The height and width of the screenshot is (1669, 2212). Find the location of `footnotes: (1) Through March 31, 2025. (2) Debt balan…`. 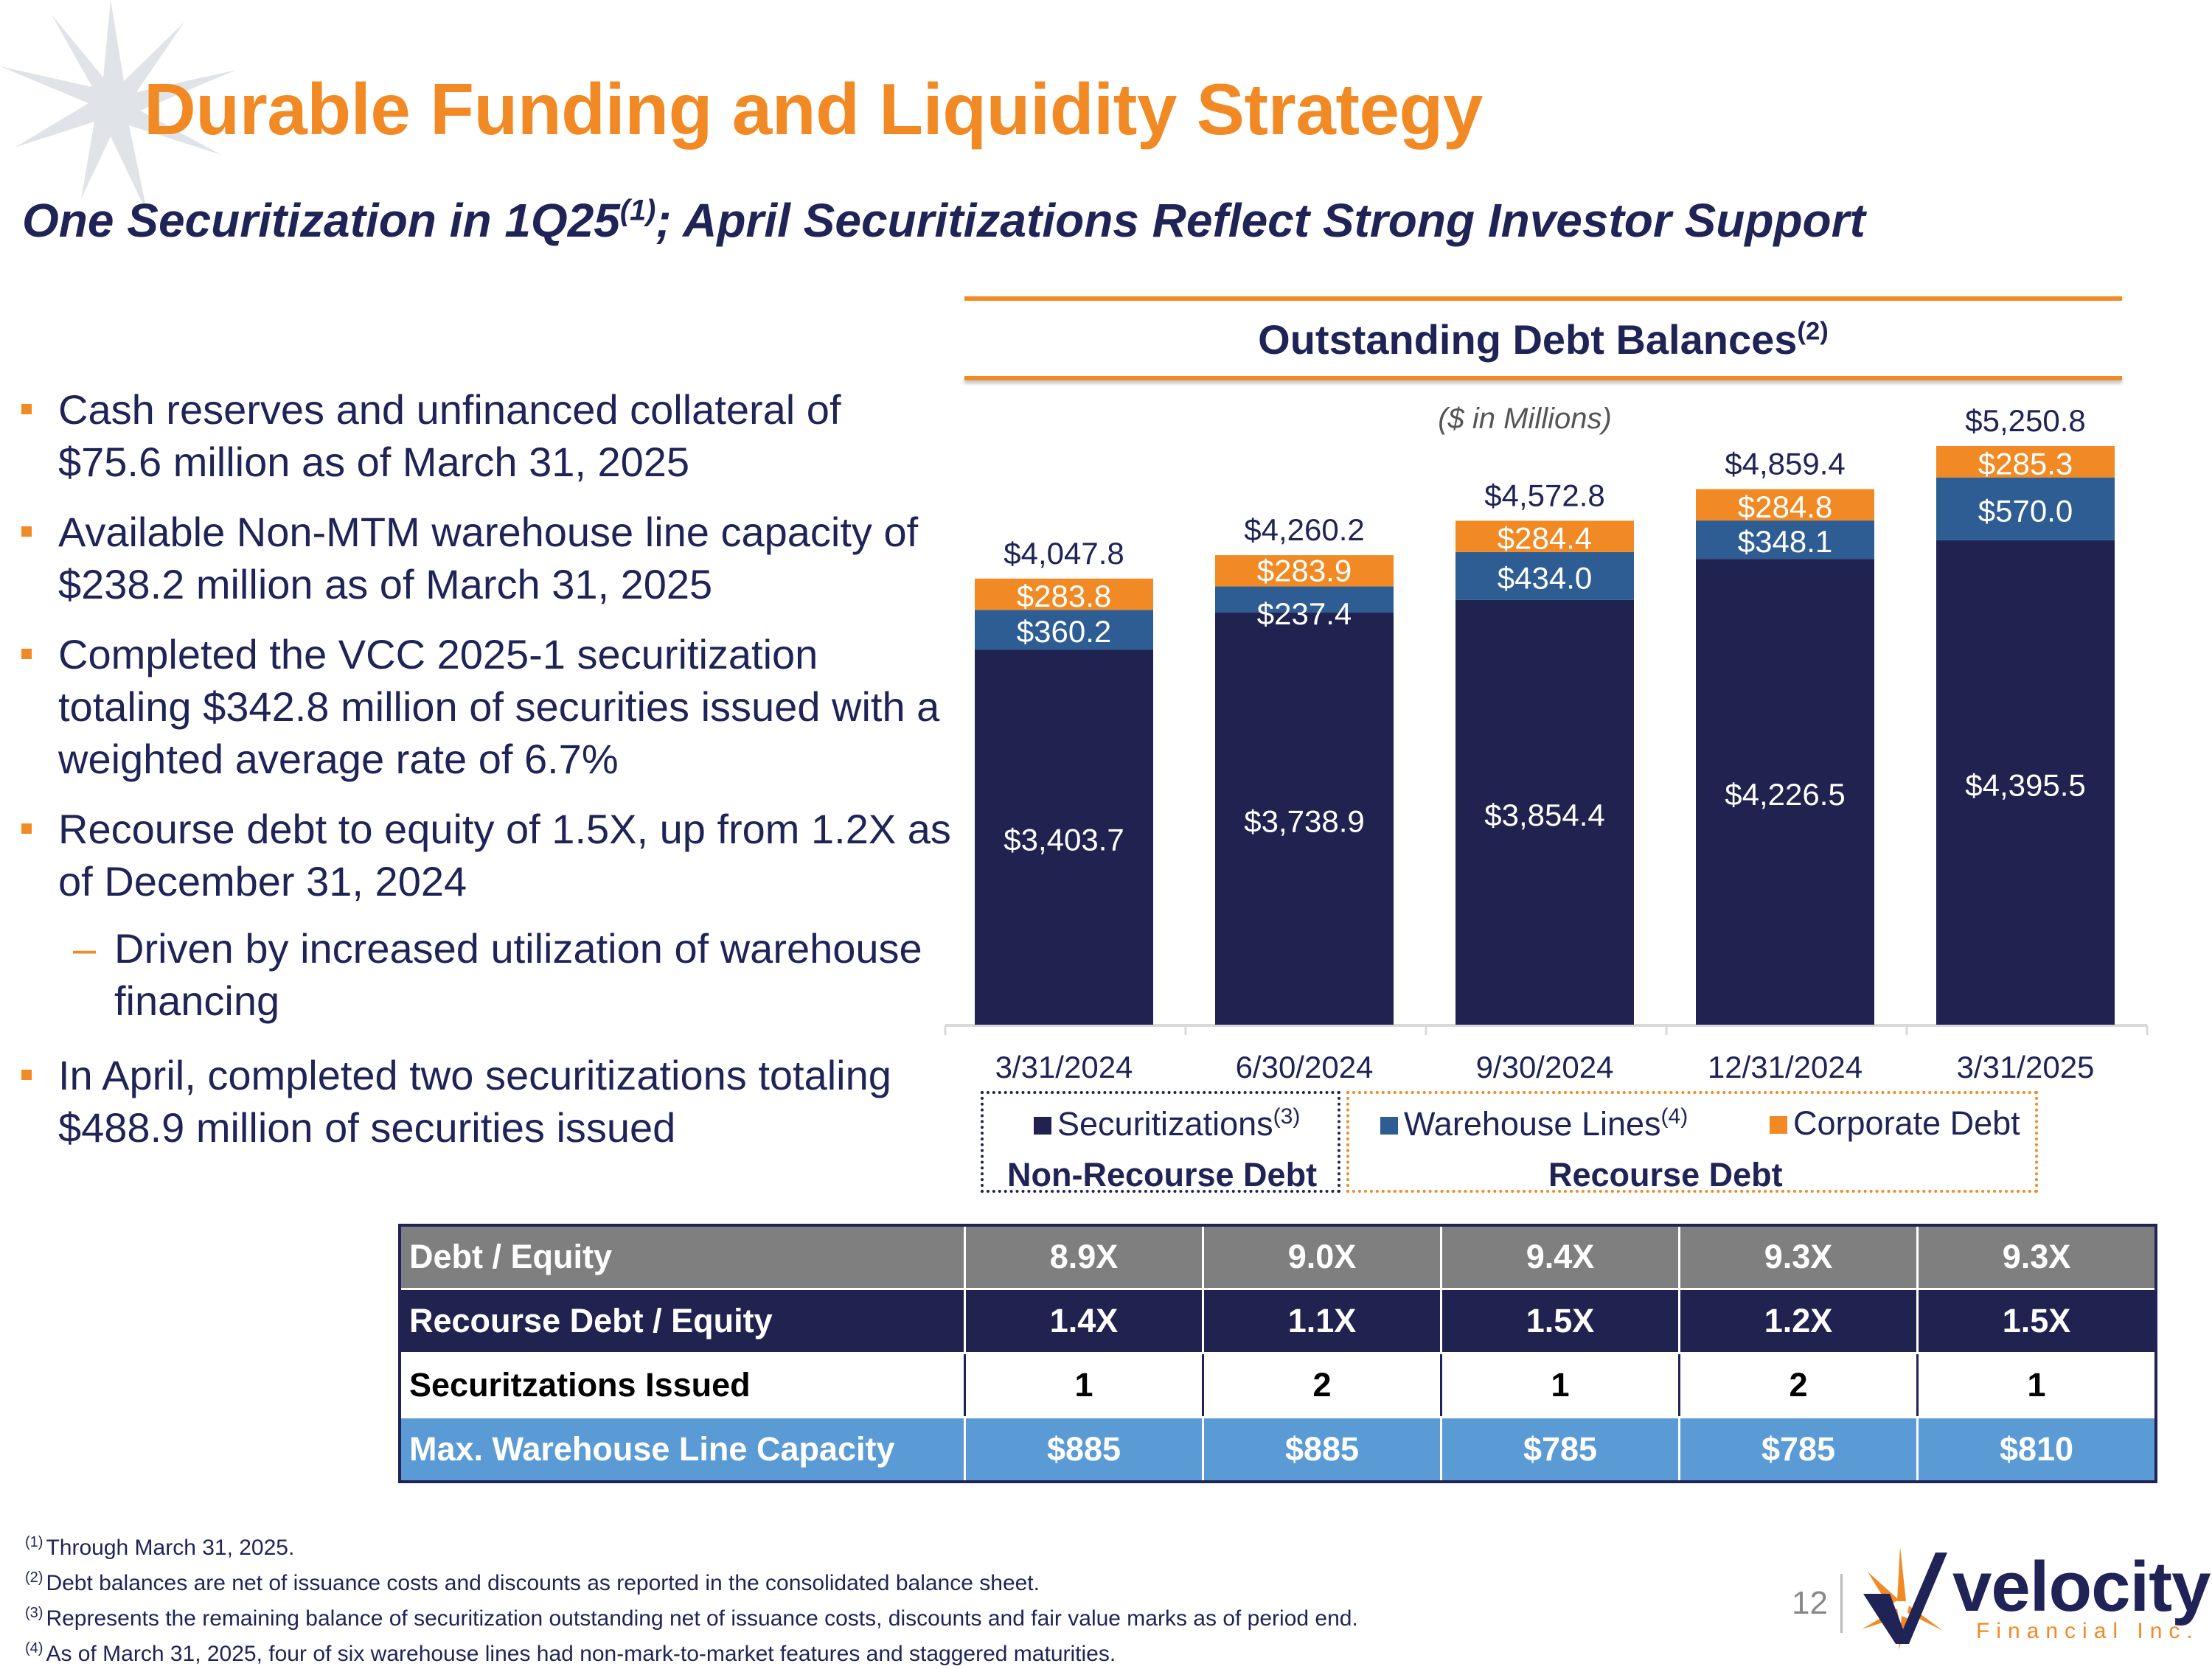

footnotes: (1) Through March 31, 2025. (2) Debt balan… is located at coordinates (691, 1598).